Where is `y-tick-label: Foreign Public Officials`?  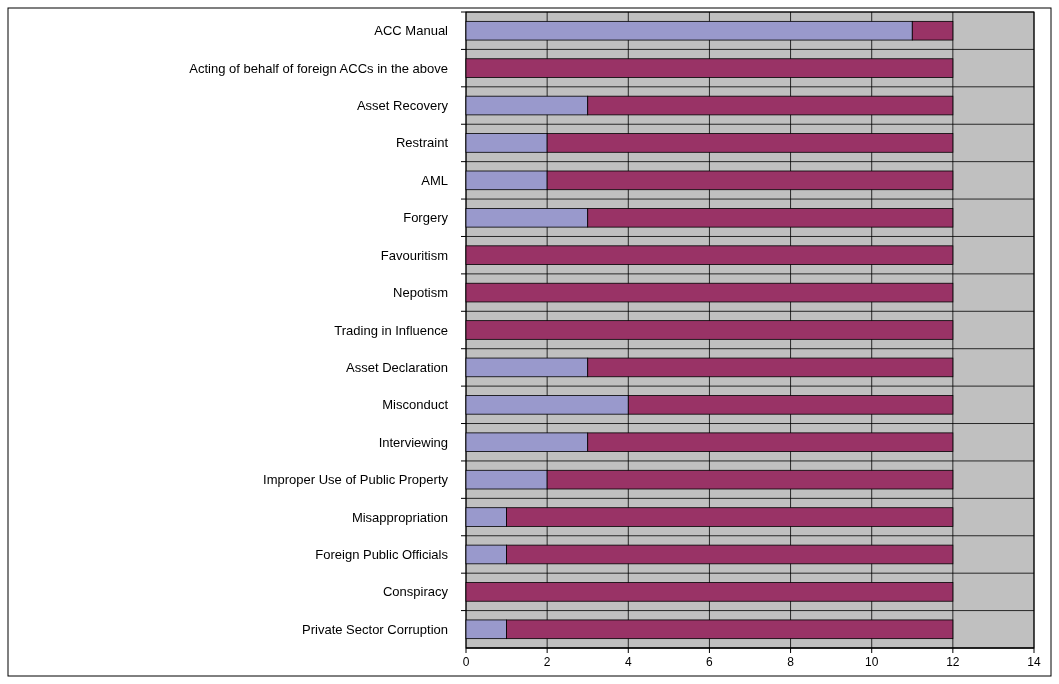 y-tick-label: Foreign Public Officials is located at coordinates (382, 555).